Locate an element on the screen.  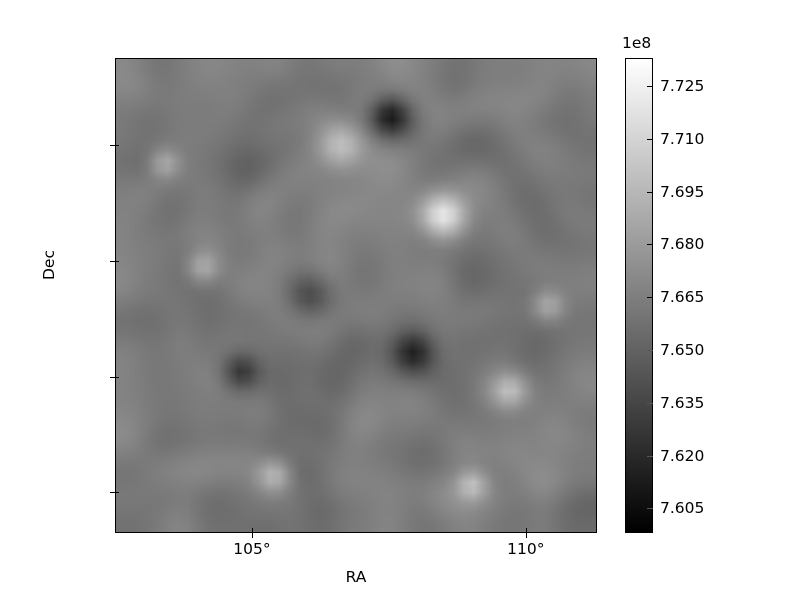
colorbar-tick-label: 7.725 is located at coordinates (682, 86).